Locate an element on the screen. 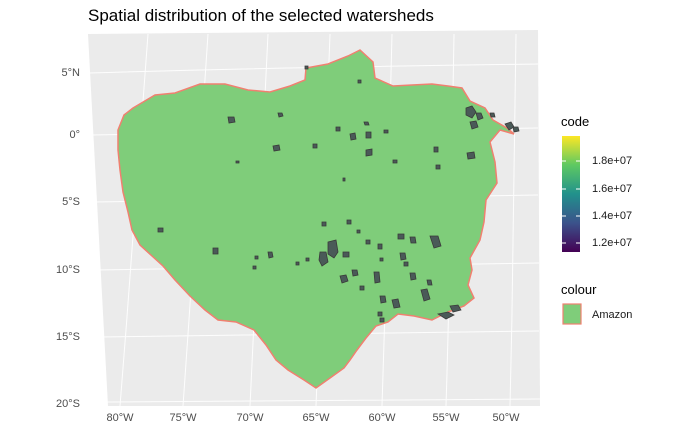 Image resolution: width=700 pixels, height=432 pixels. lat-tick-label: 0° is located at coordinates (74, 135).